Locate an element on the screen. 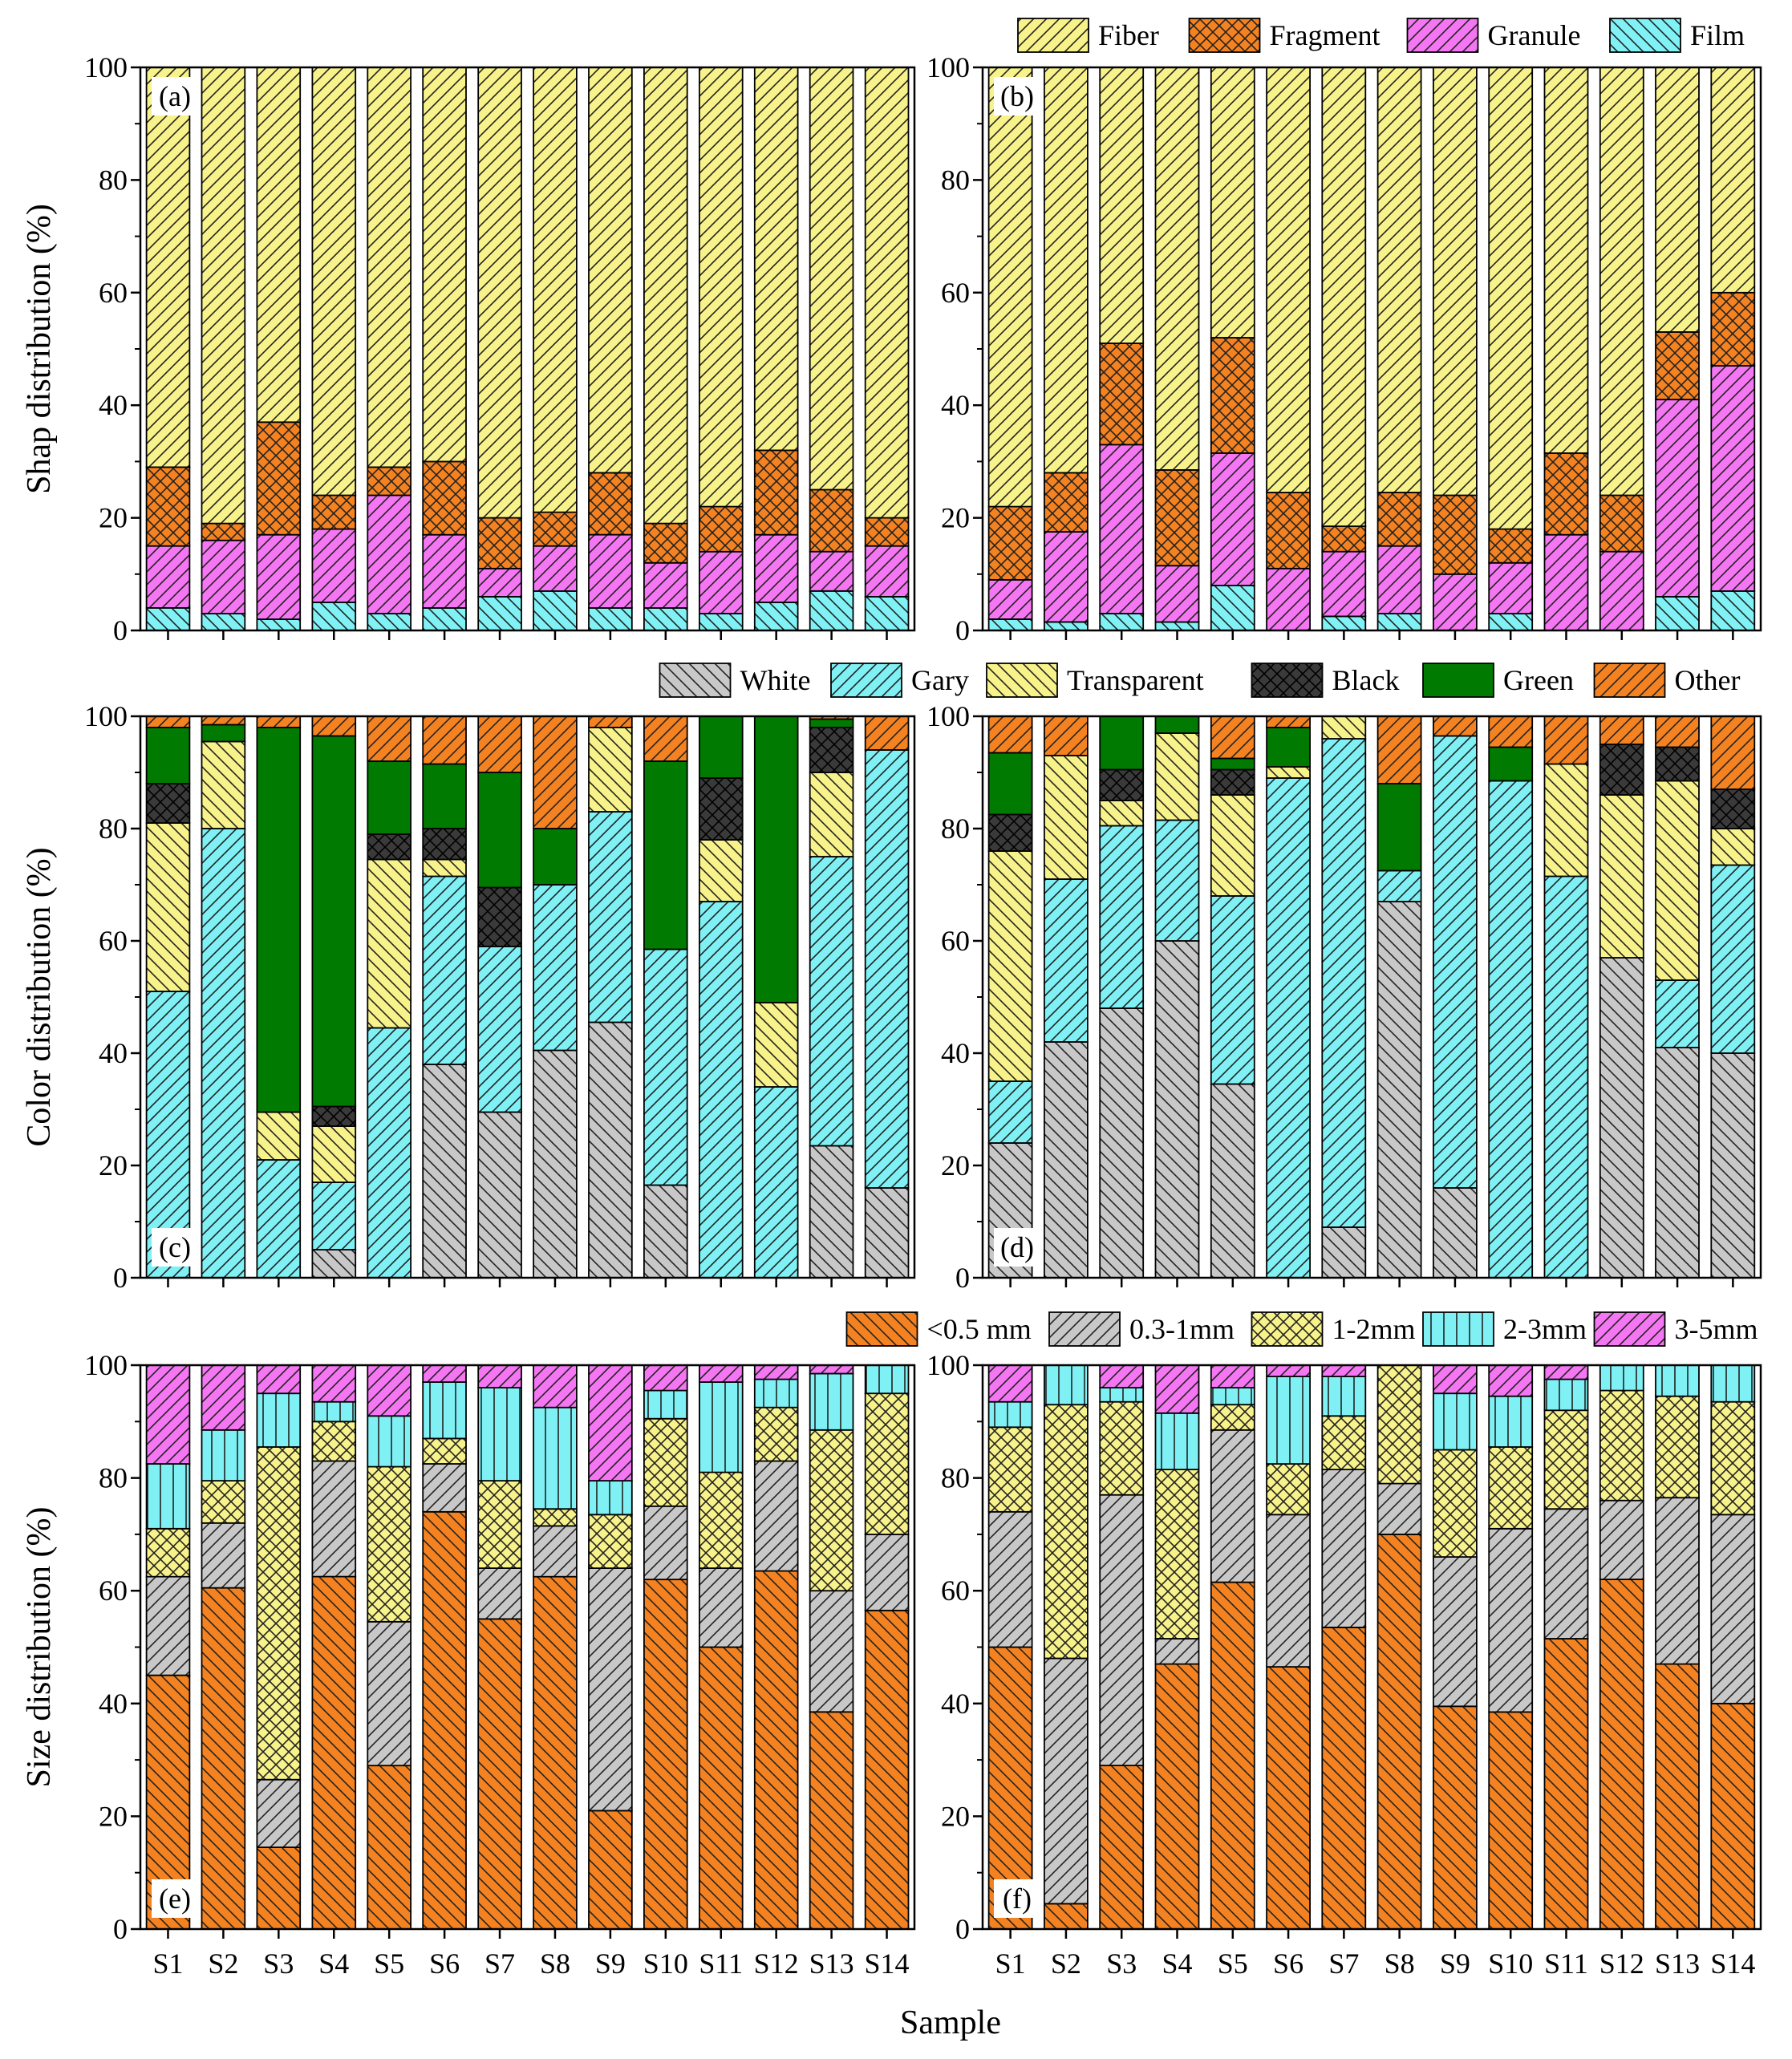  bar-e-S11-lt05 is located at coordinates (722, 1788).